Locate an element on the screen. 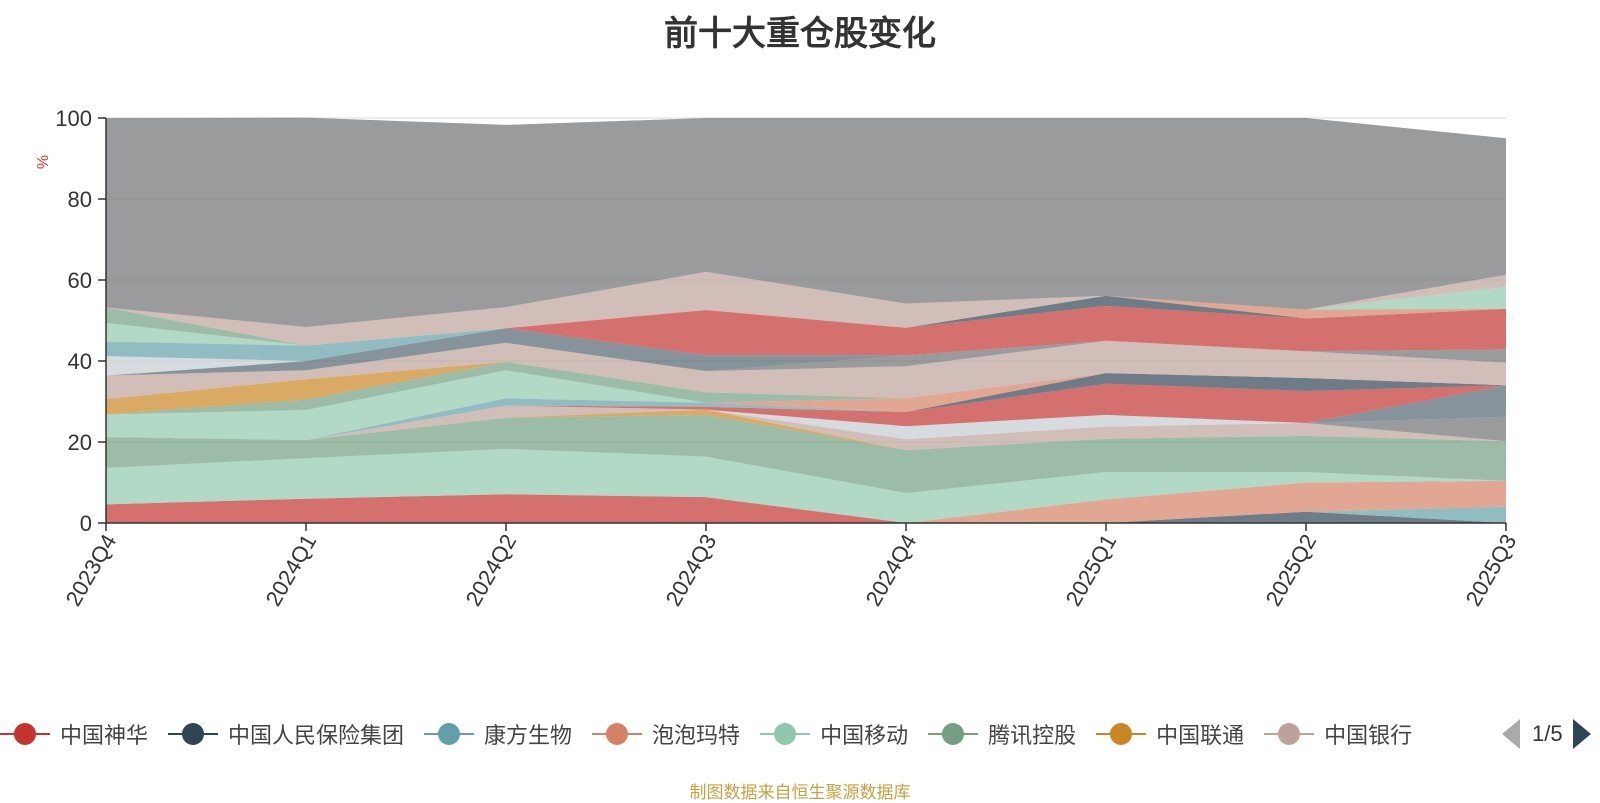 This screenshot has width=1600, height=803. y-tick-label: 0 is located at coordinates (86, 523).